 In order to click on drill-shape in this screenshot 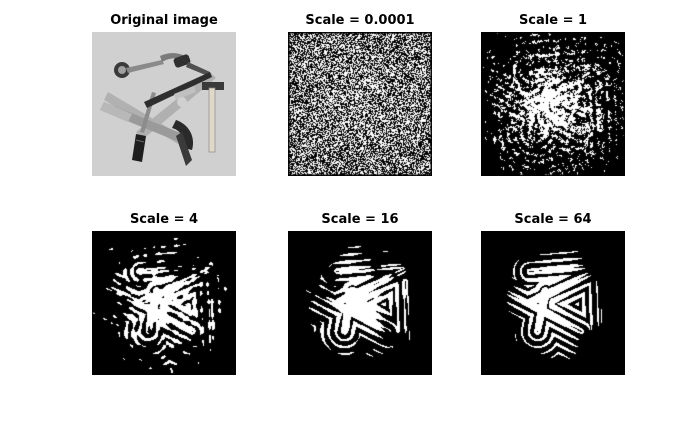, I will do `click(162, 65)`.